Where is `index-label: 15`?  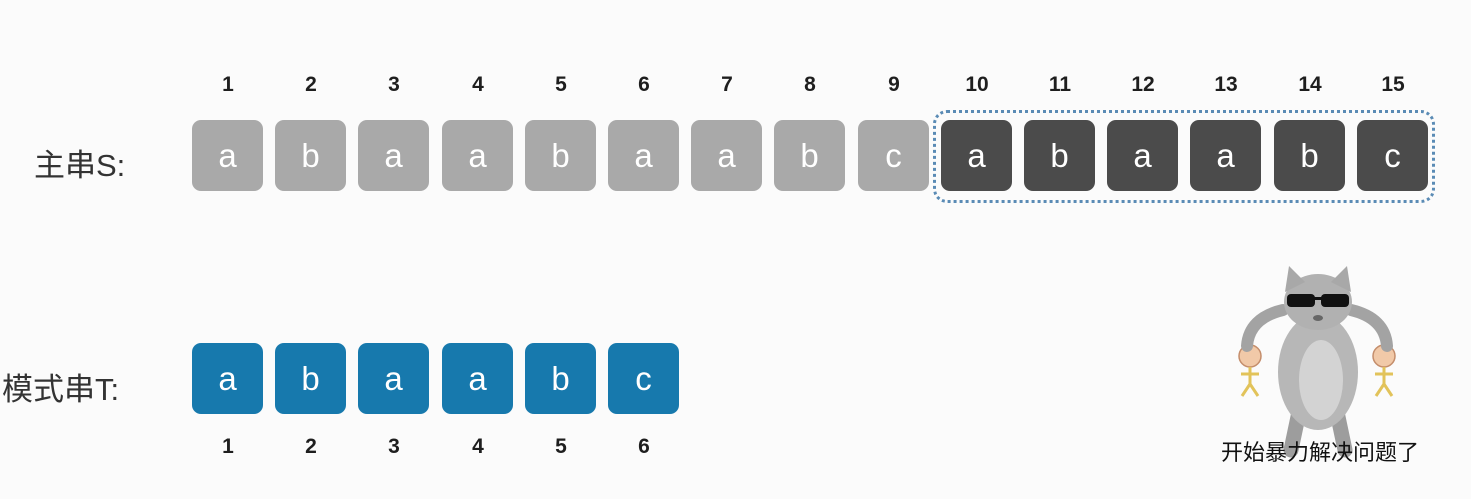 index-label: 15 is located at coordinates (1393, 84).